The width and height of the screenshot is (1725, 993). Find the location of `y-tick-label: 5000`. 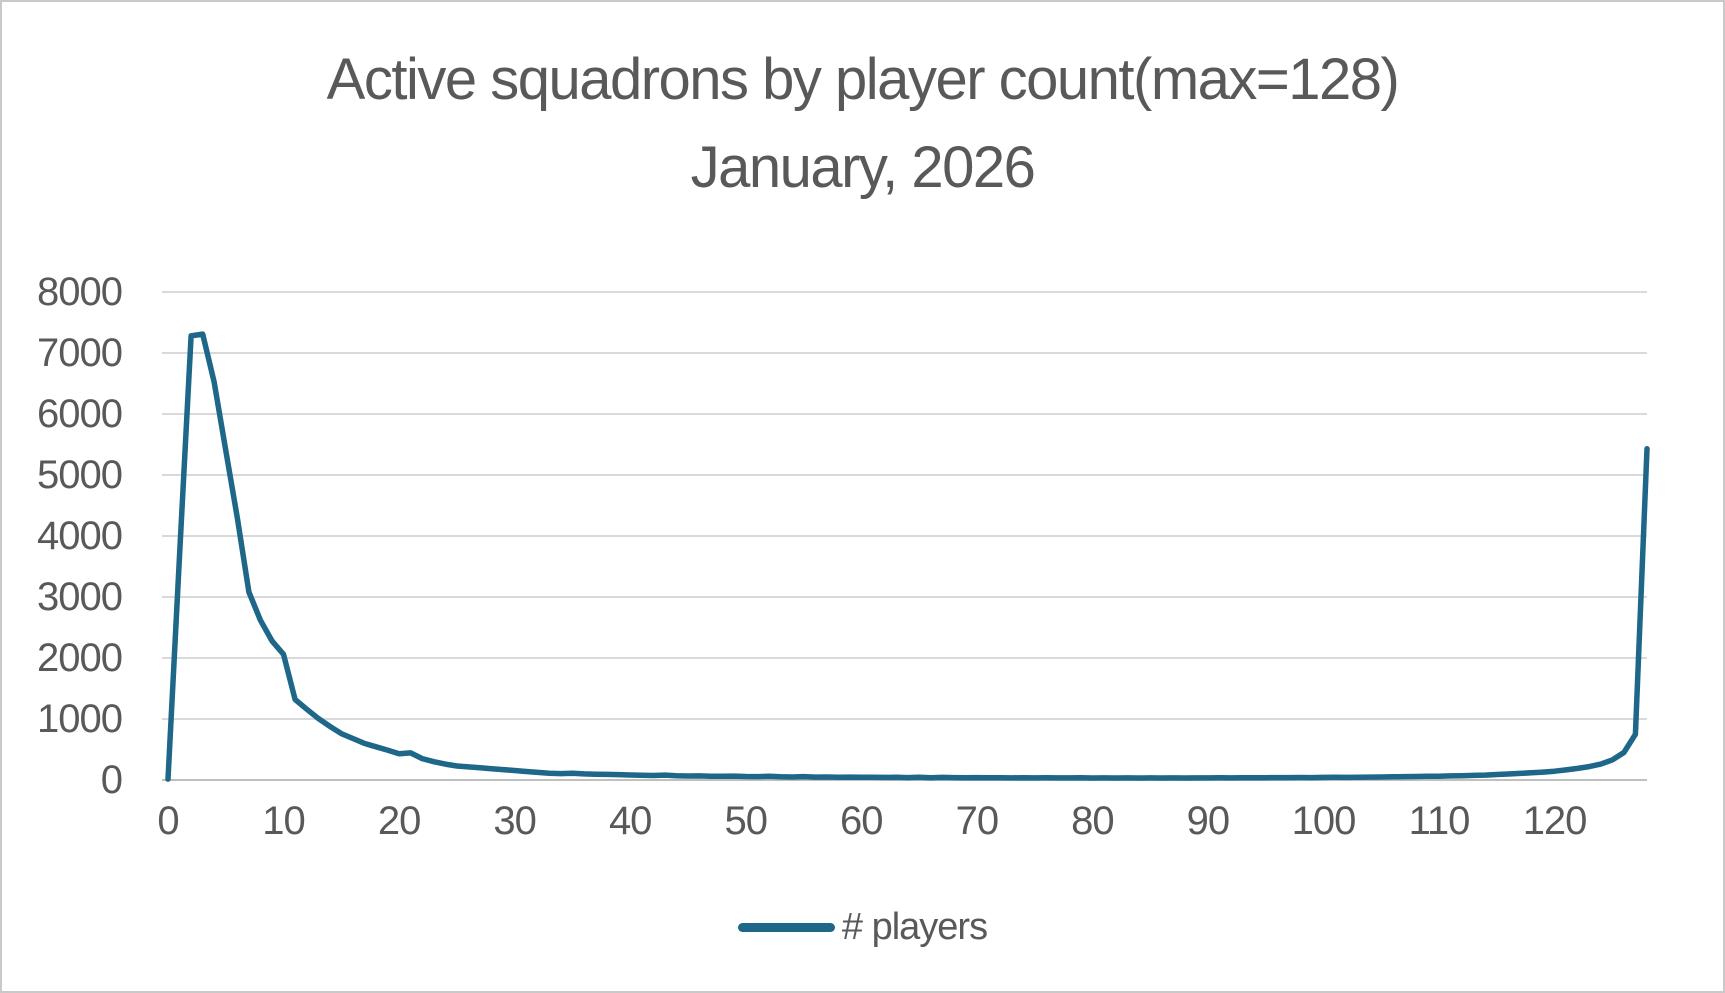

y-tick-label: 5000 is located at coordinates (80, 475).